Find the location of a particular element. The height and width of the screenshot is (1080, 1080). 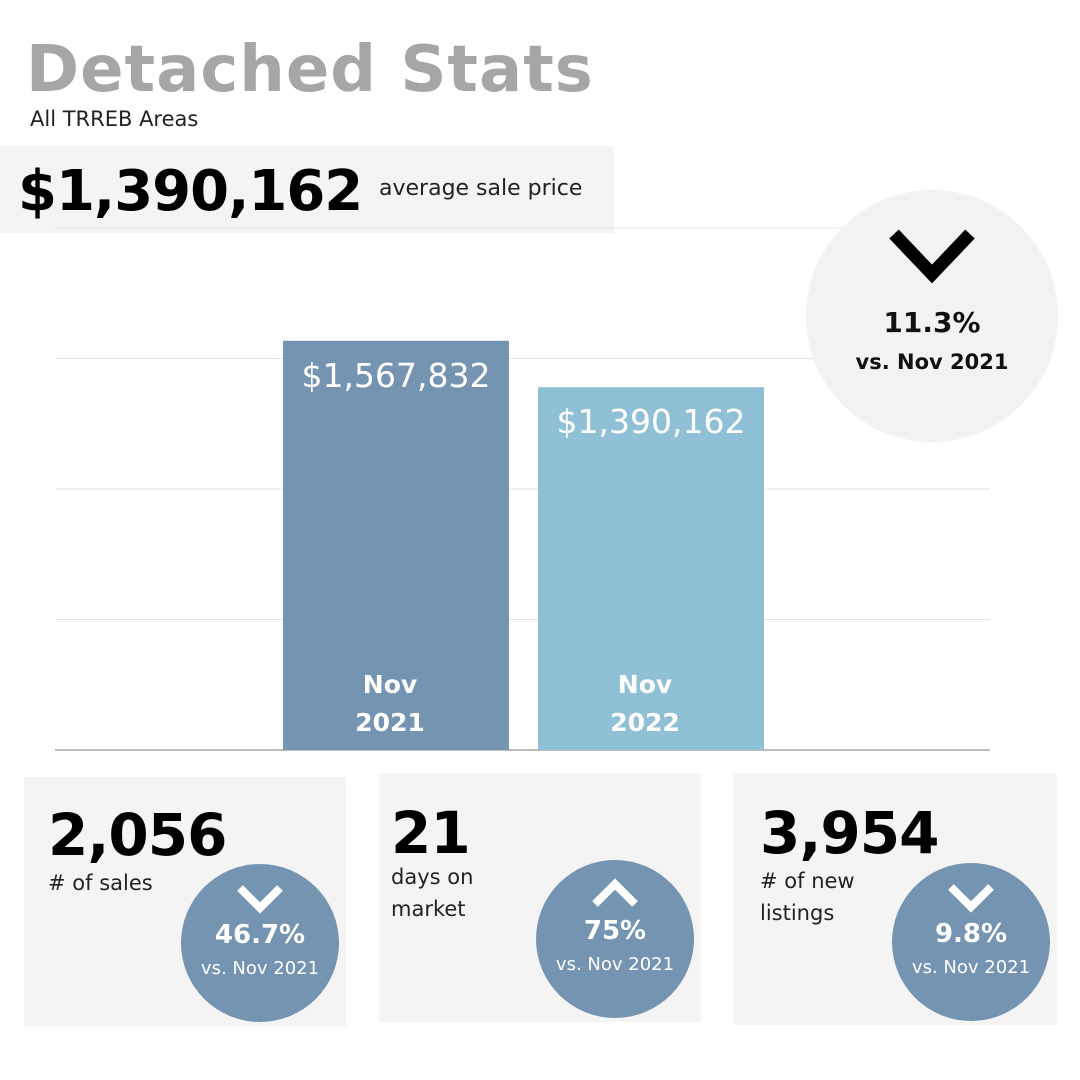

average-price-value: $1,390,162 is located at coordinates (190, 191).